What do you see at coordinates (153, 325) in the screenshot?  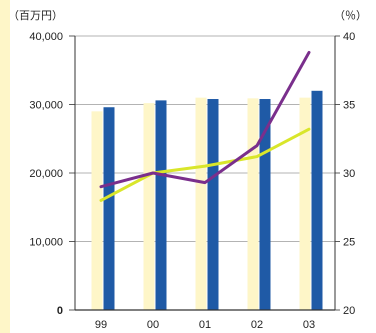 I see `x-tick-label: 00` at bounding box center [153, 325].